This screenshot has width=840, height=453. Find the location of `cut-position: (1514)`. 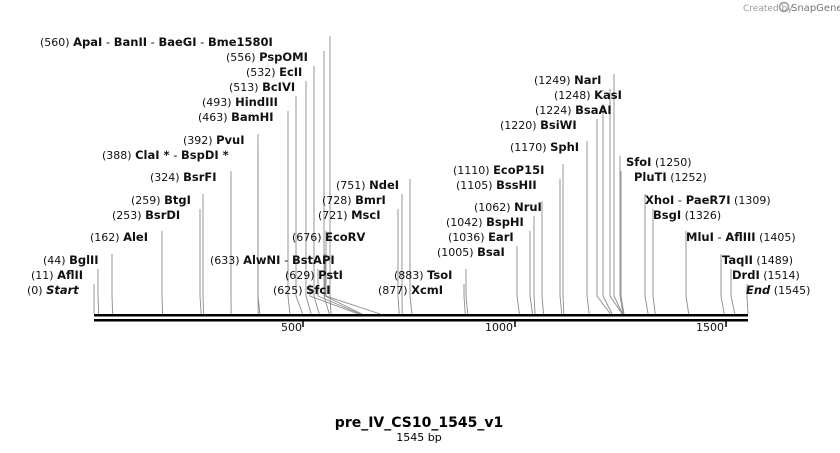

cut-position: (1514) is located at coordinates (781, 275).